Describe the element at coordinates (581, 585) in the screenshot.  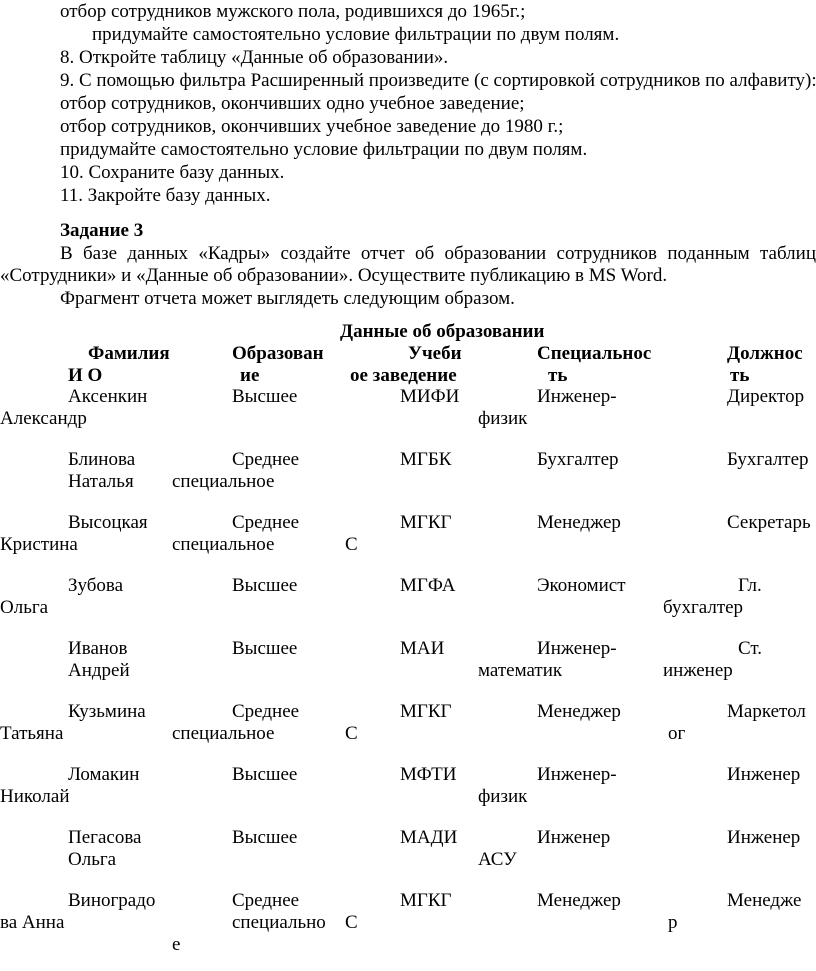
I see `cell-specialty: Экономист` at that location.